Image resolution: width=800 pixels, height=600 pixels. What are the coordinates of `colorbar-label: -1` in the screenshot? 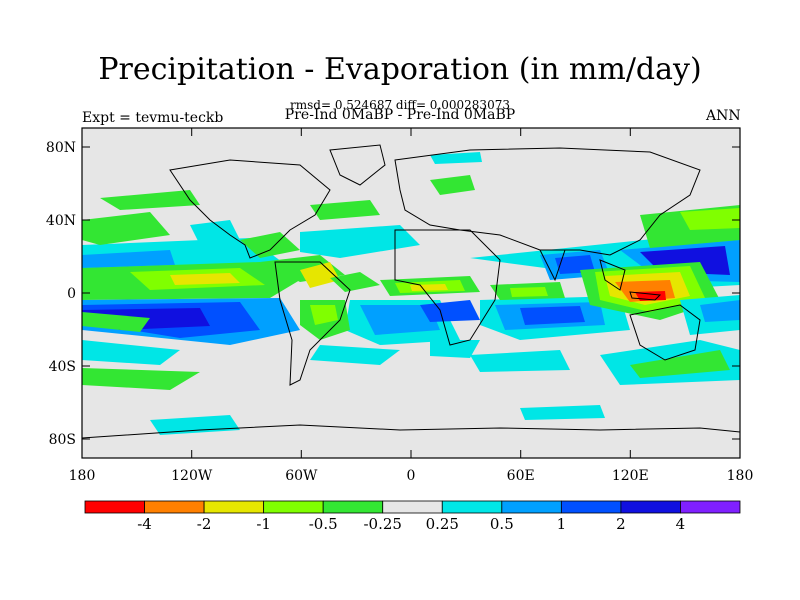 It's located at (263, 524).